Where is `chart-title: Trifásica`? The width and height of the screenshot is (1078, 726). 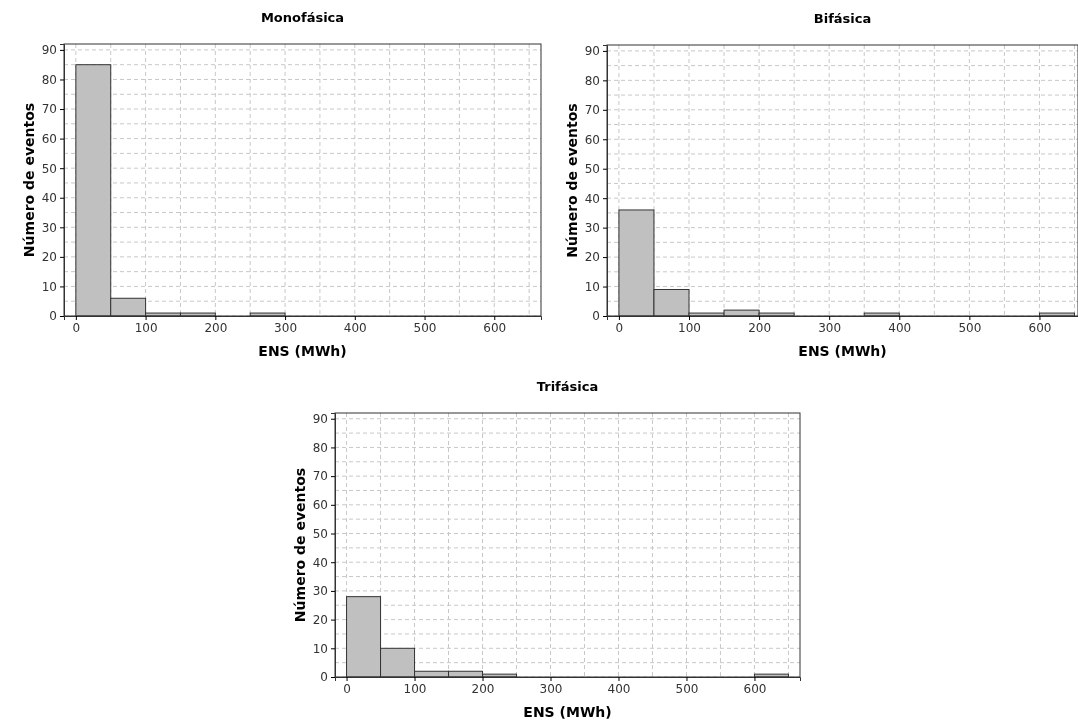 chart-title: Trifásica is located at coordinates (567, 386).